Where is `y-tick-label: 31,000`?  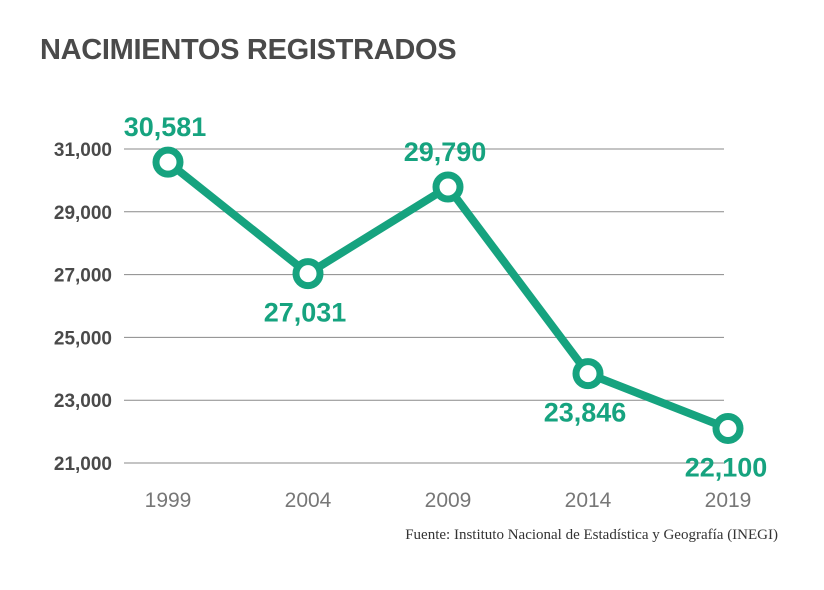 y-tick-label: 31,000 is located at coordinates (83, 150).